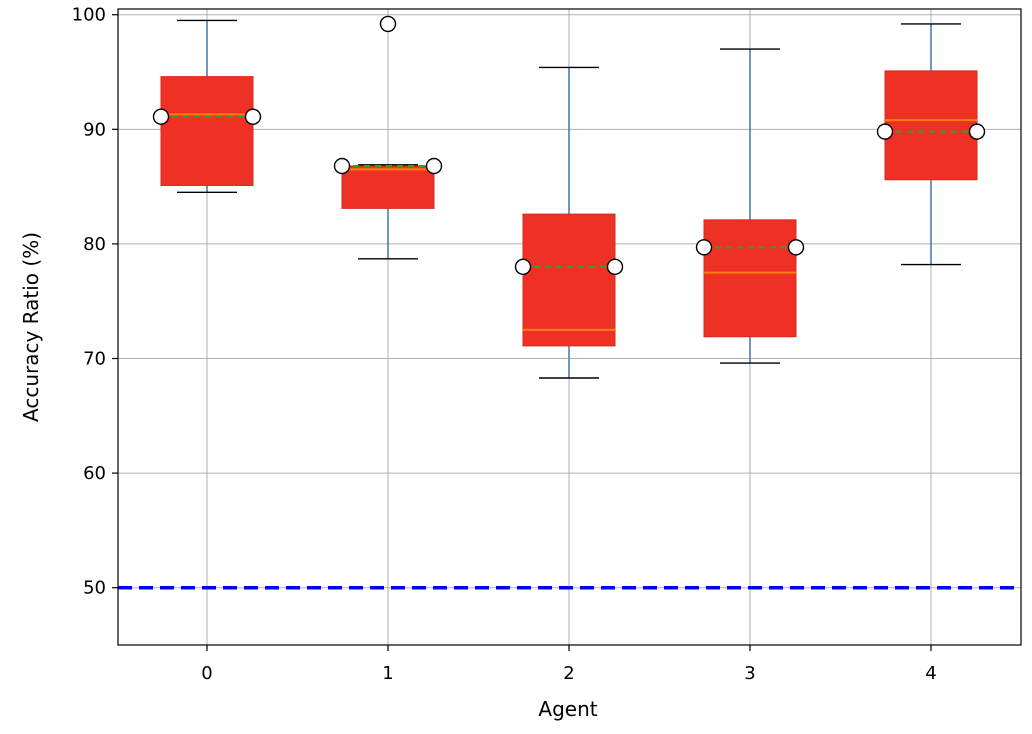 This screenshot has height=734, width=1032. Describe the element at coordinates (206, 673) in the screenshot. I see `x-tick-label: 0` at that location.